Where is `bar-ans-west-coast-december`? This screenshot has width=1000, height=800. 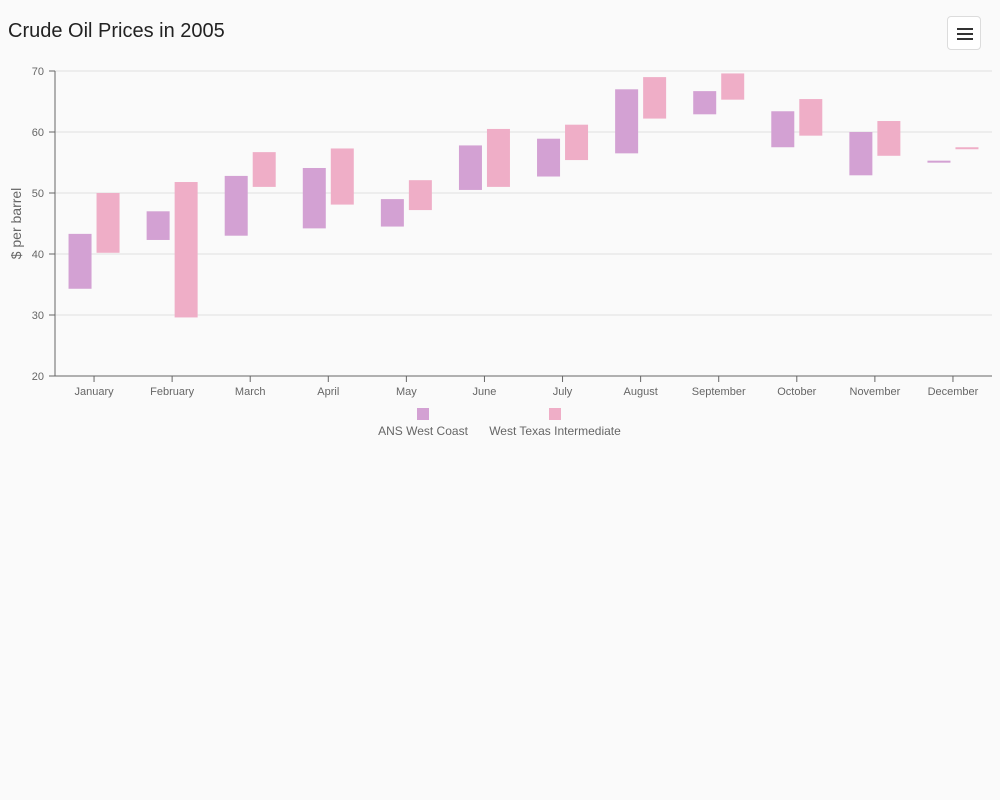 bar-ans-west-coast-december is located at coordinates (939, 161).